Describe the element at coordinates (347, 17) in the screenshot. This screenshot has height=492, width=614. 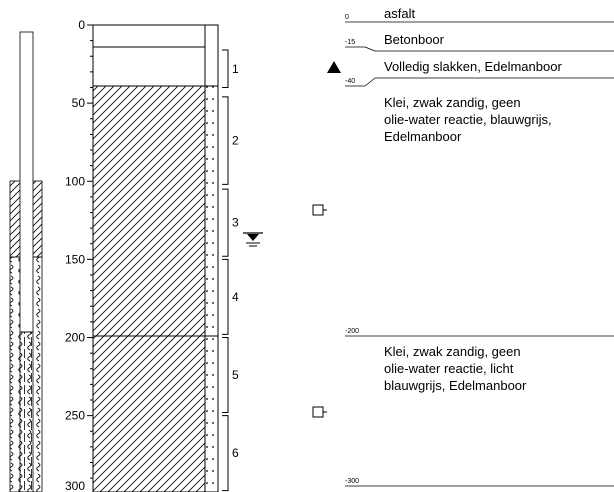
I see `layer-top-depth: 0` at that location.